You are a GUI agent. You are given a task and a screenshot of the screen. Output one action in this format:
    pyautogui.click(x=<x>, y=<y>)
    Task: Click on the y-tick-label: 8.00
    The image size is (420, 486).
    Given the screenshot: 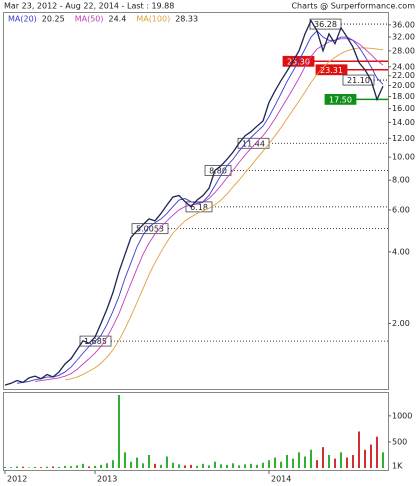 What is the action you would take?
    pyautogui.click(x=401, y=180)
    